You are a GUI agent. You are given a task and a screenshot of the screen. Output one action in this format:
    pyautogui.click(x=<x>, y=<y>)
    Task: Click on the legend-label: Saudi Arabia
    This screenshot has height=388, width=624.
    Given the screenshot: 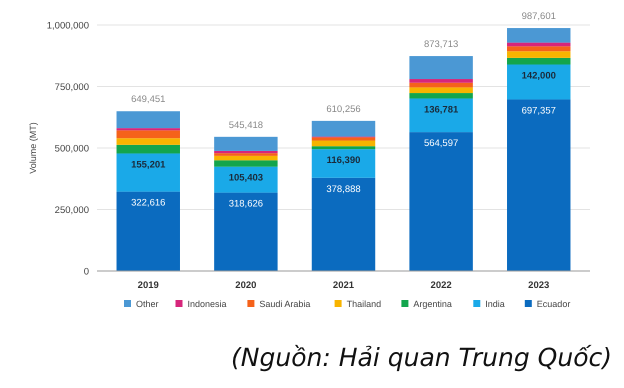 What is the action you would take?
    pyautogui.click(x=284, y=304)
    